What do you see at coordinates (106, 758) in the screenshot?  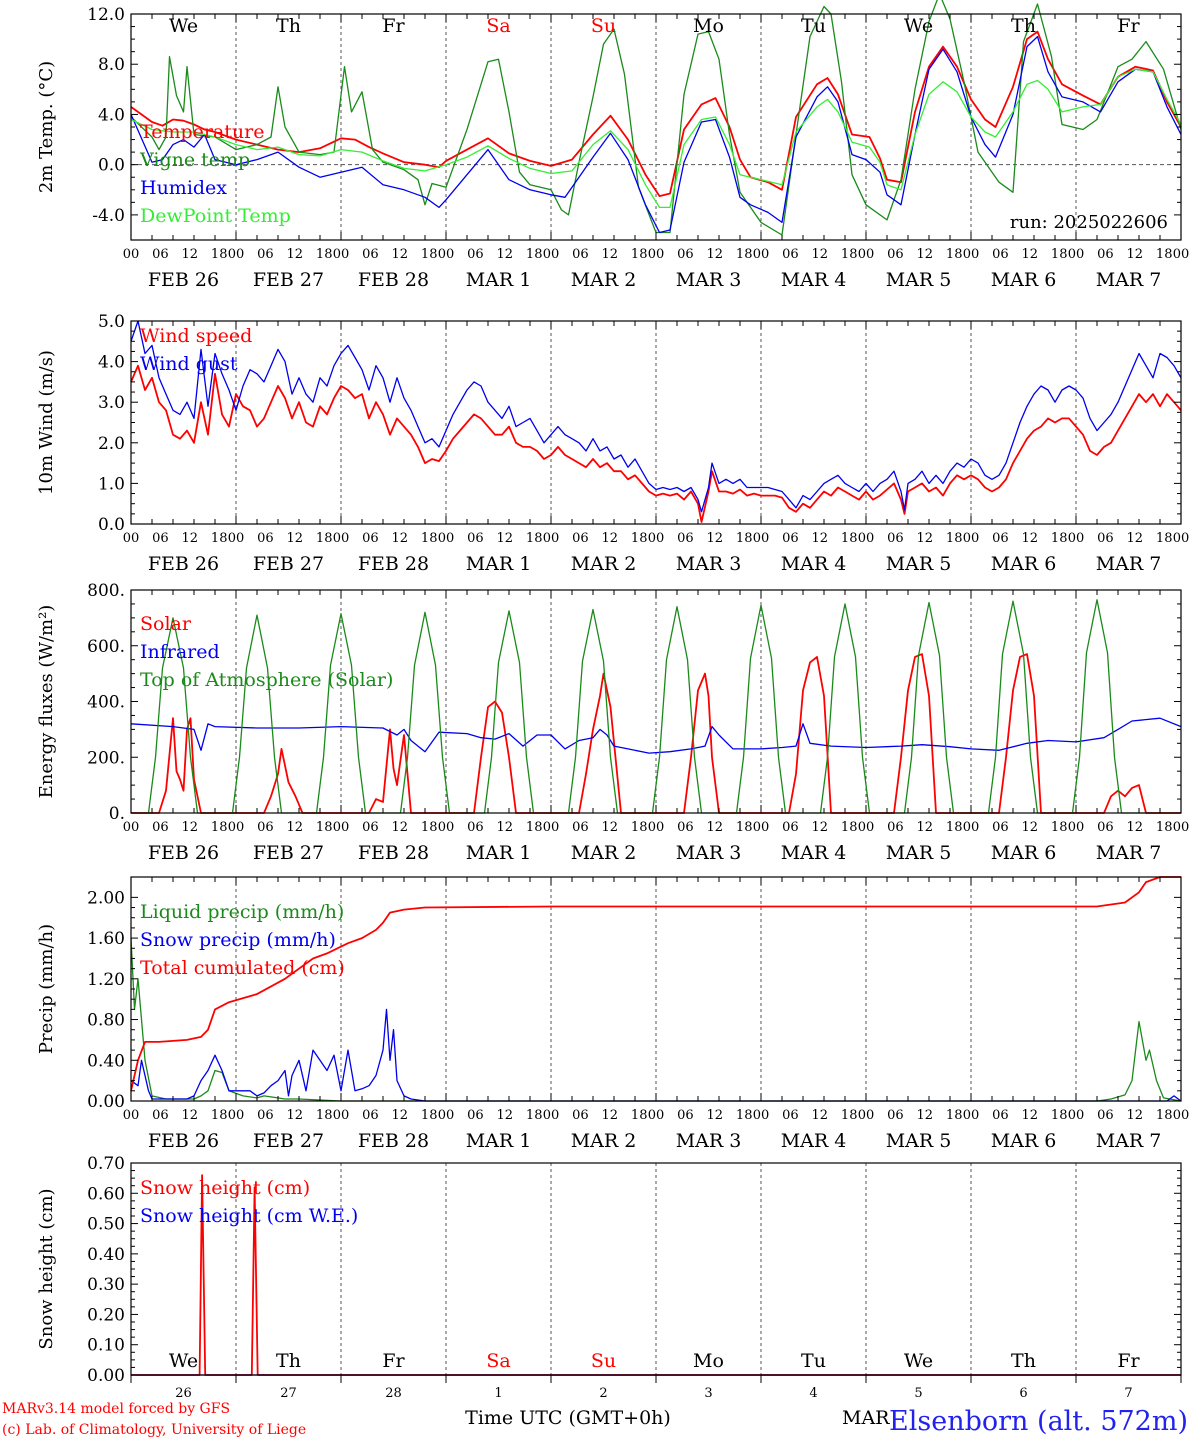 I see `y-tick-label: 200.` at bounding box center [106, 758].